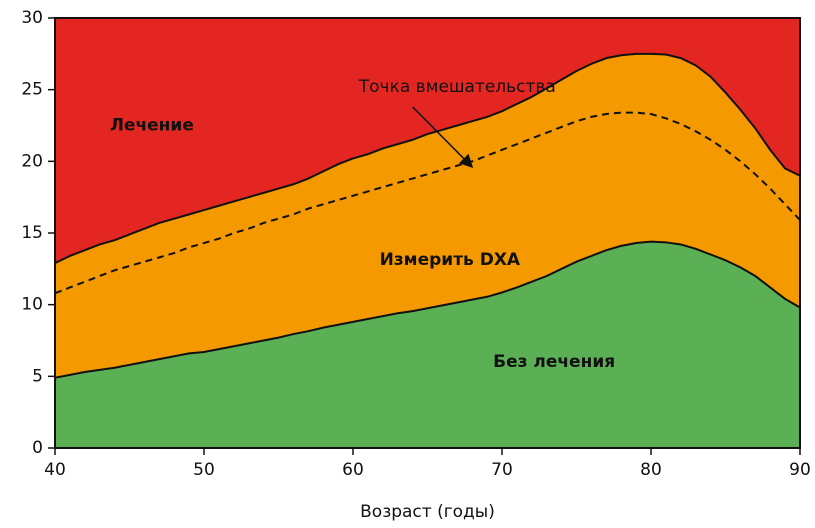 The image size is (815, 528). I want to click on y-tick-label: 25, so click(32, 90).